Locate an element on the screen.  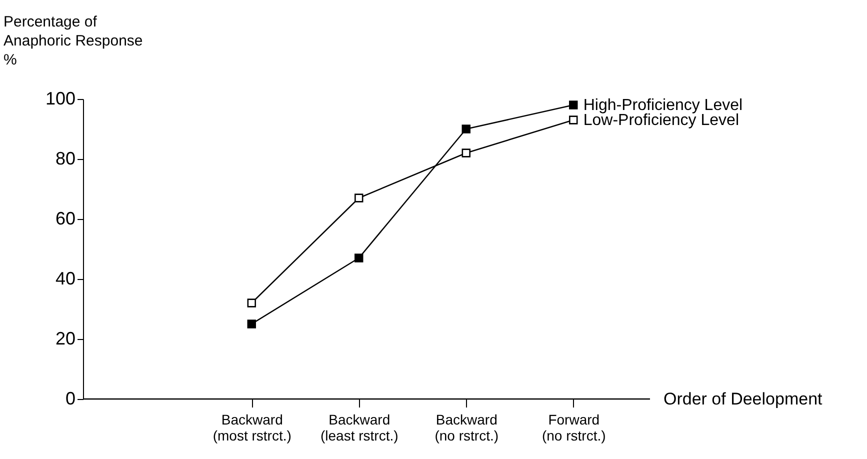
x-axis-title: Order of Deelopment is located at coordinates (743, 399).